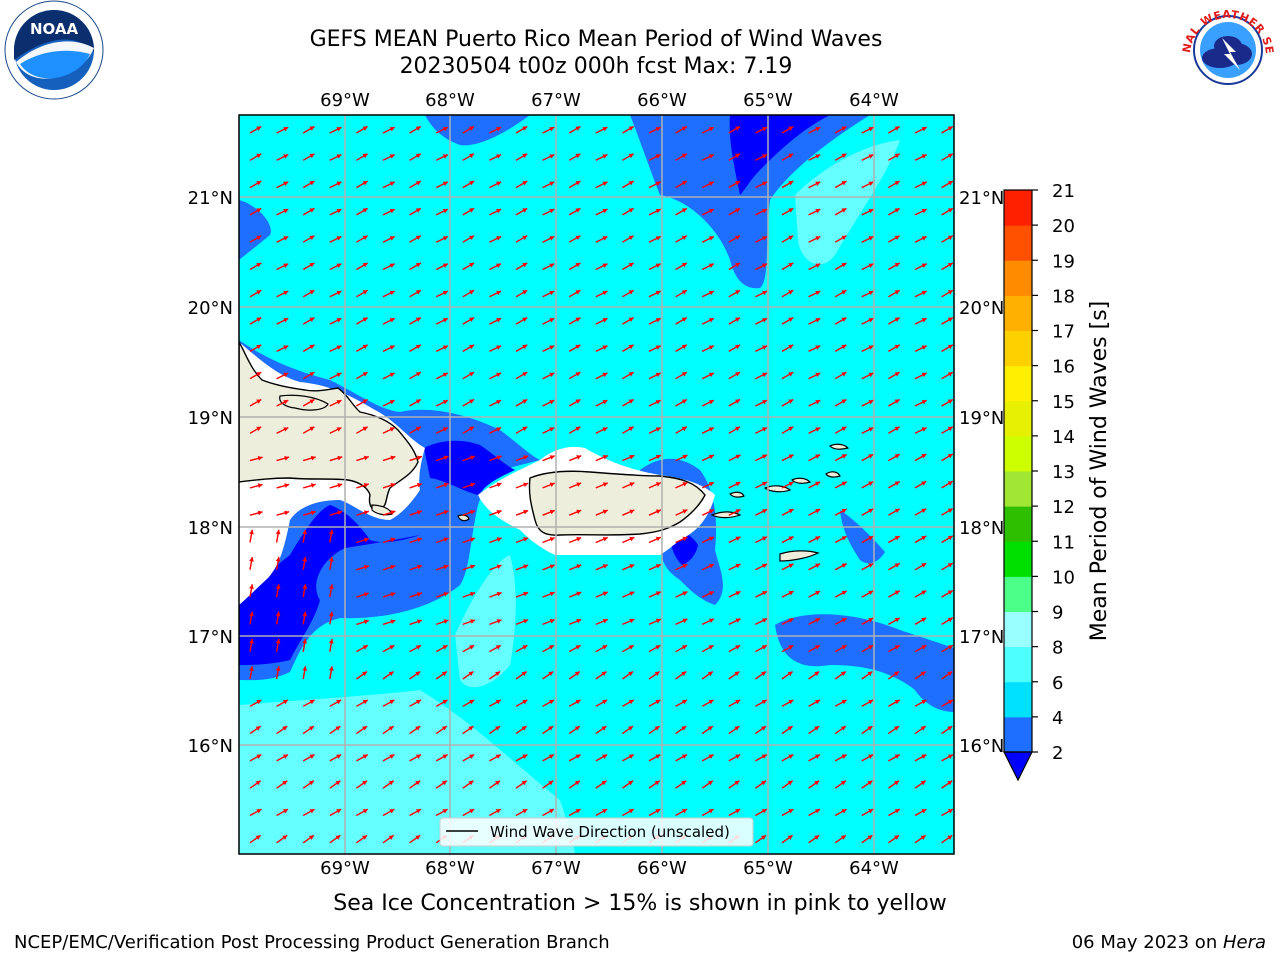 This screenshot has width=1280, height=960. Describe the element at coordinates (1226, 49) in the screenshot. I see `nws-logo: NATIONAL WEATHER SERVICE` at that location.